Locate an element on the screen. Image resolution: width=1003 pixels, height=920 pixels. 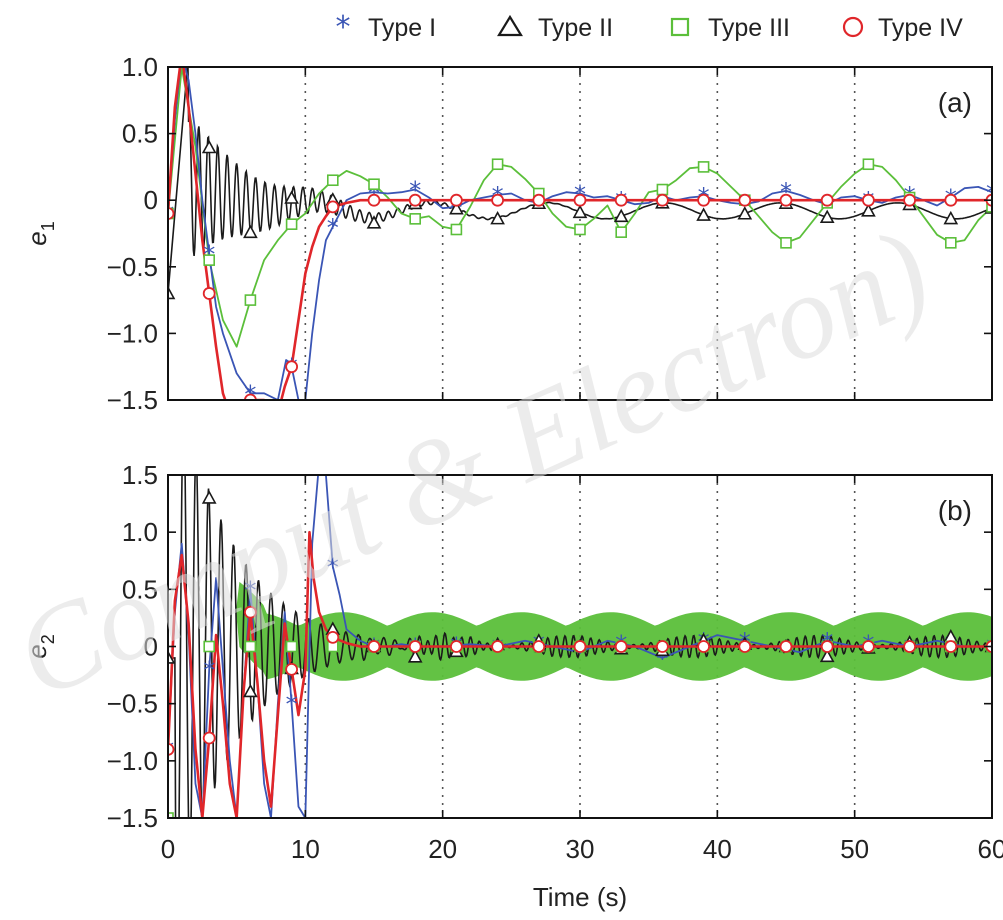
legend-label-type-iv: Type IV is located at coordinates (920, 28).